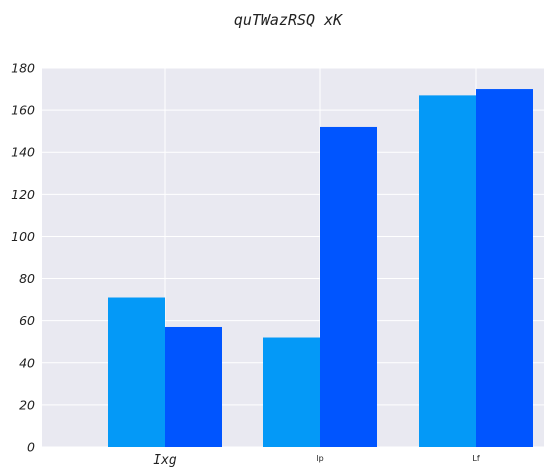 Image resolution: width=544 pixels, height=476 pixels. What do you see at coordinates (193, 386) in the screenshot?
I see `bar-series2-ixg` at bounding box center [193, 386].